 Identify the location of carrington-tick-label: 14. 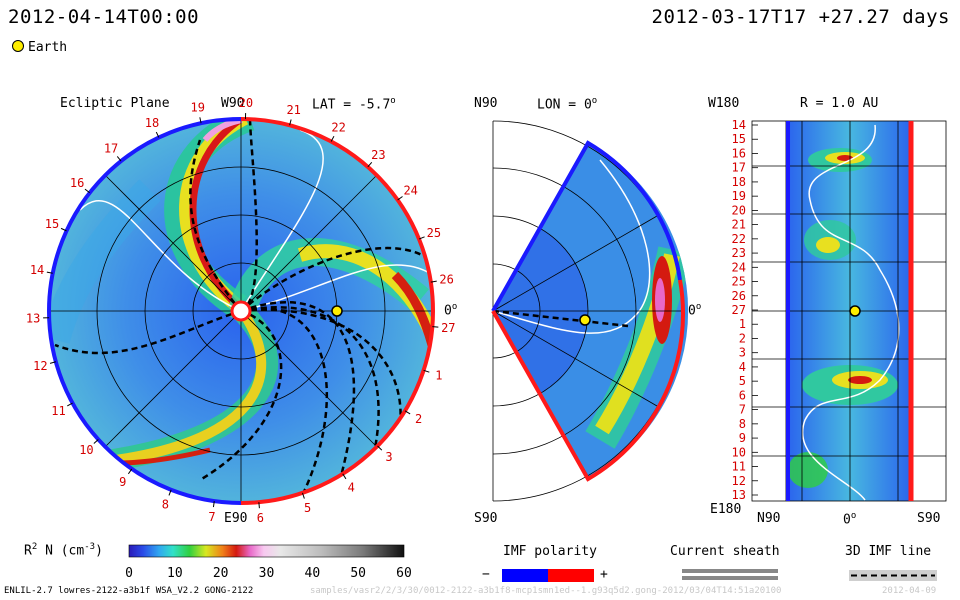
(37, 270).